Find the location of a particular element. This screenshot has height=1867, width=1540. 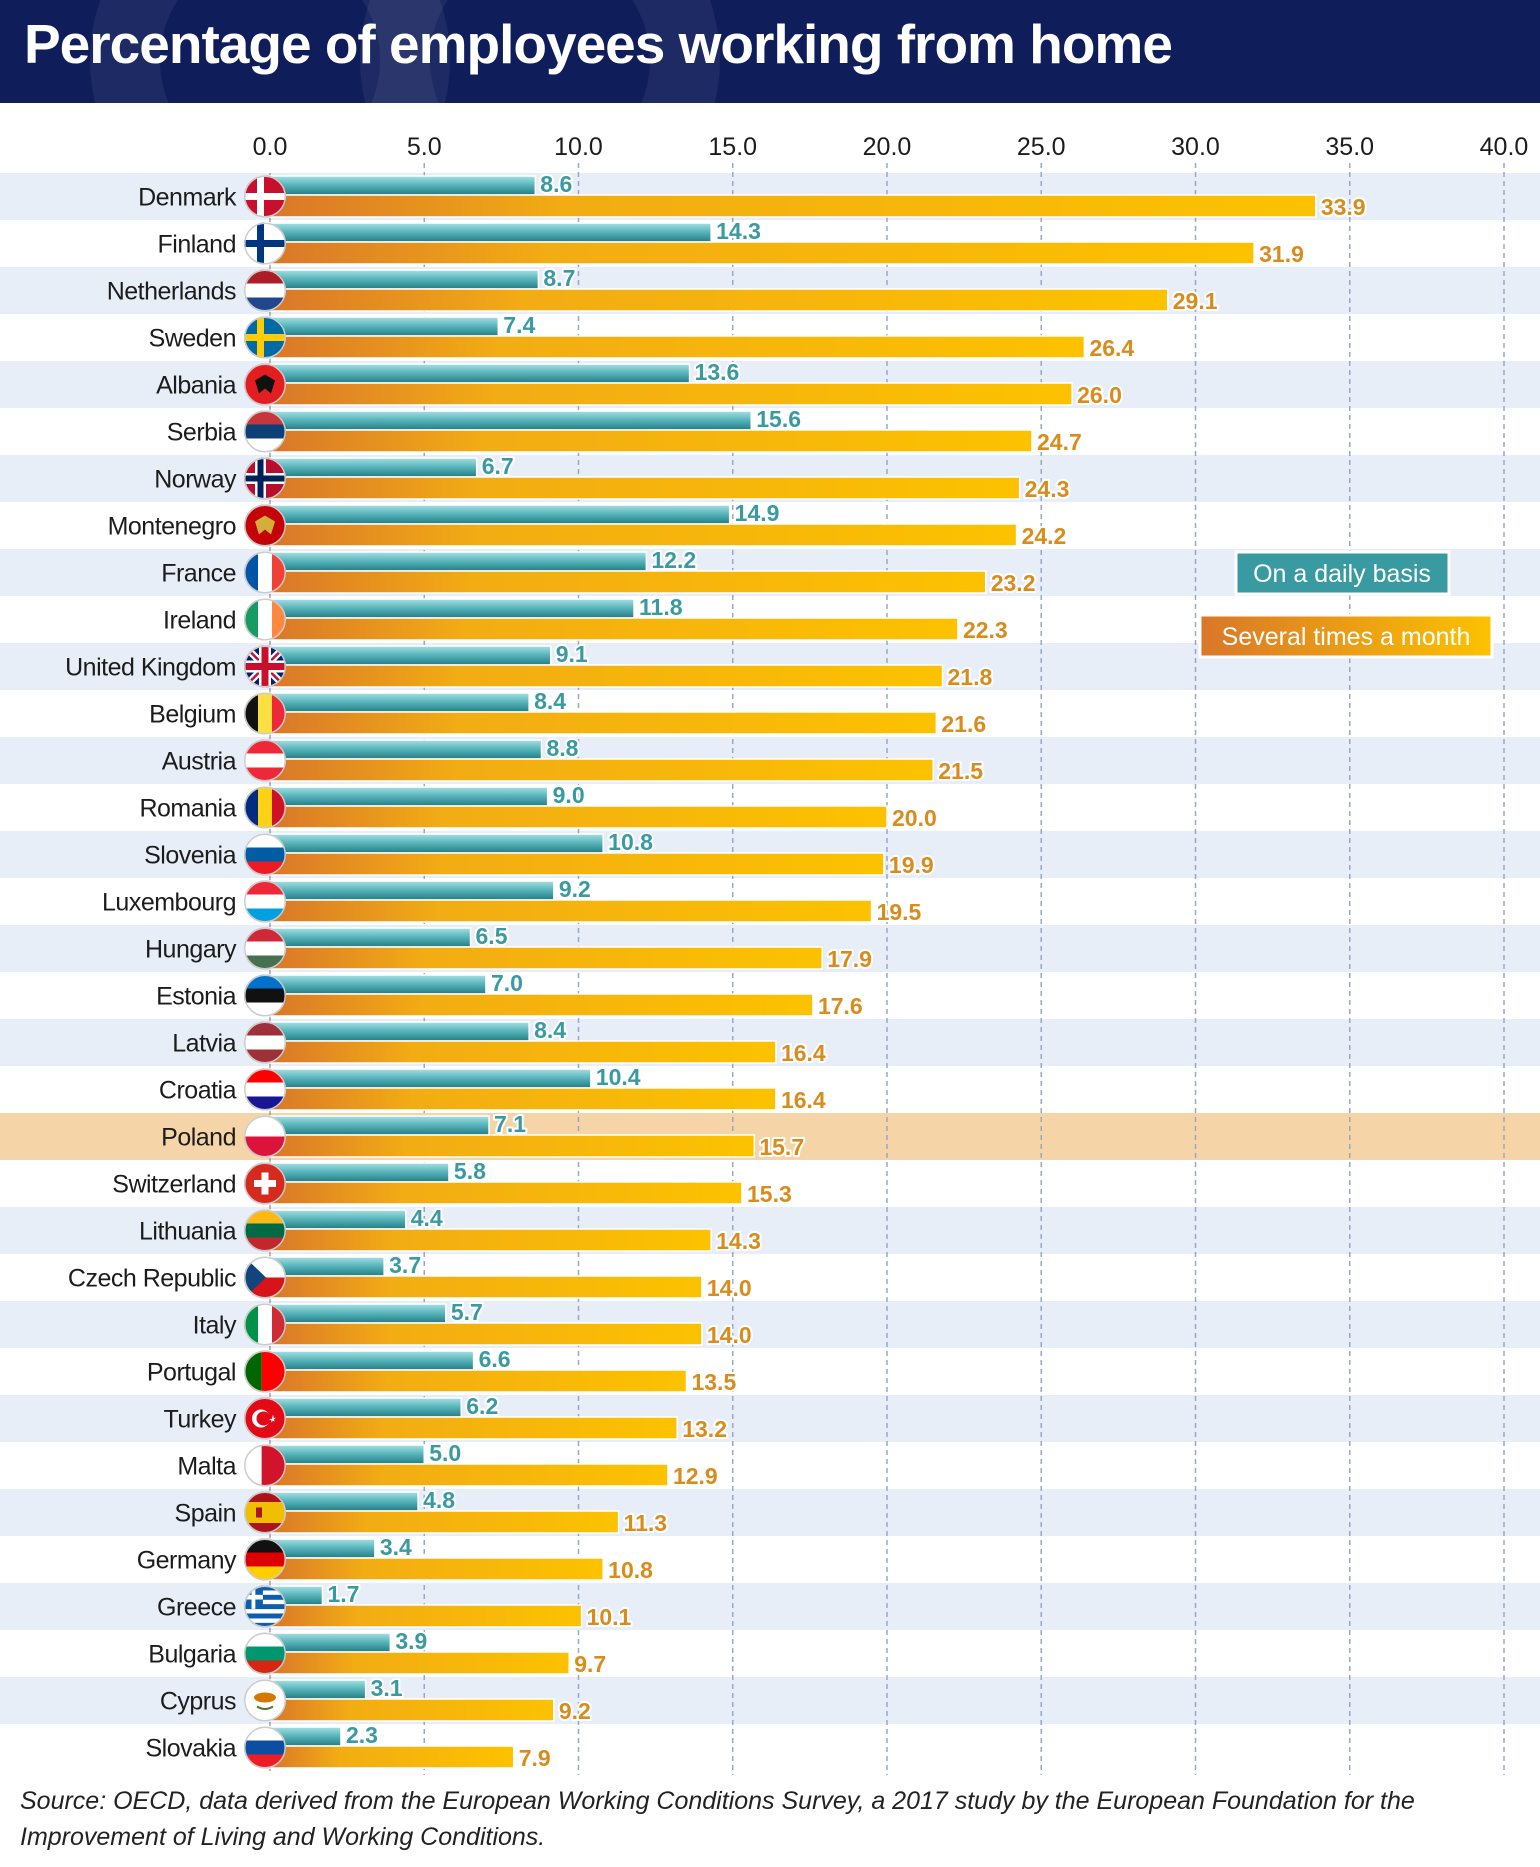

x-tick-label: 40.0 is located at coordinates (1504, 147).